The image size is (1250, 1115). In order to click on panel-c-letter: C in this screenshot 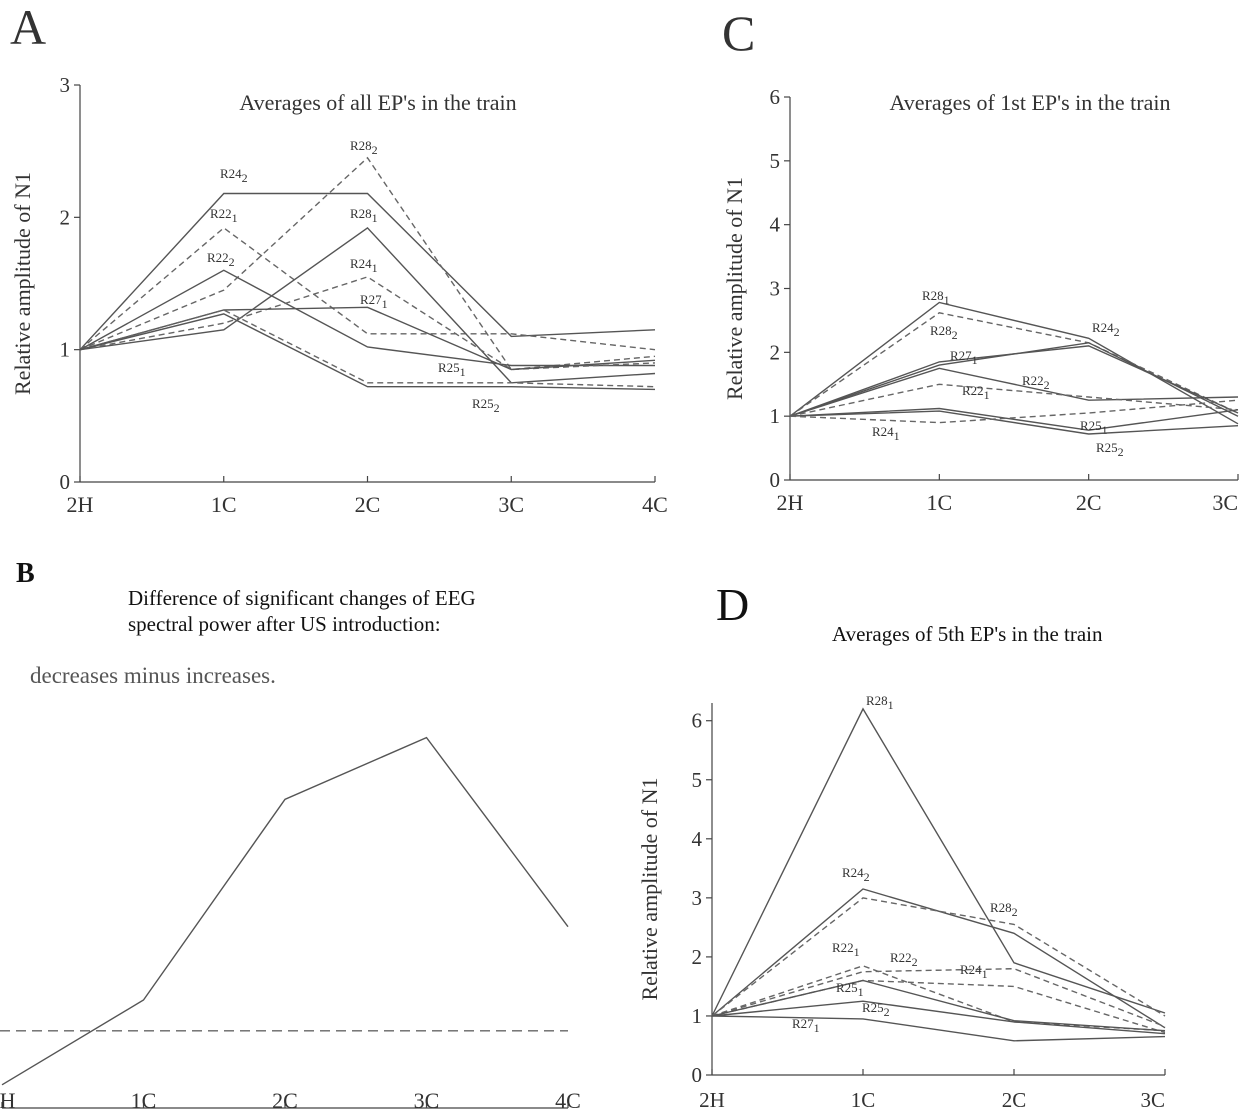, I will do `click(739, 33)`.